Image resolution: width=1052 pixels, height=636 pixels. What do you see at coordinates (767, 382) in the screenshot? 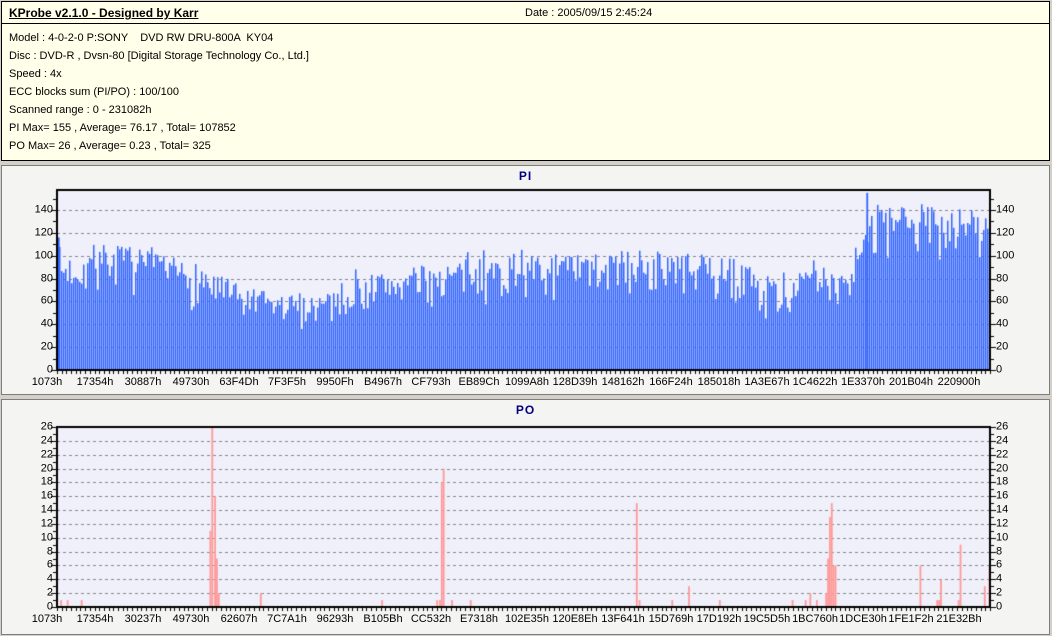
I see `x-axis-label: 1A3E67h` at bounding box center [767, 382].